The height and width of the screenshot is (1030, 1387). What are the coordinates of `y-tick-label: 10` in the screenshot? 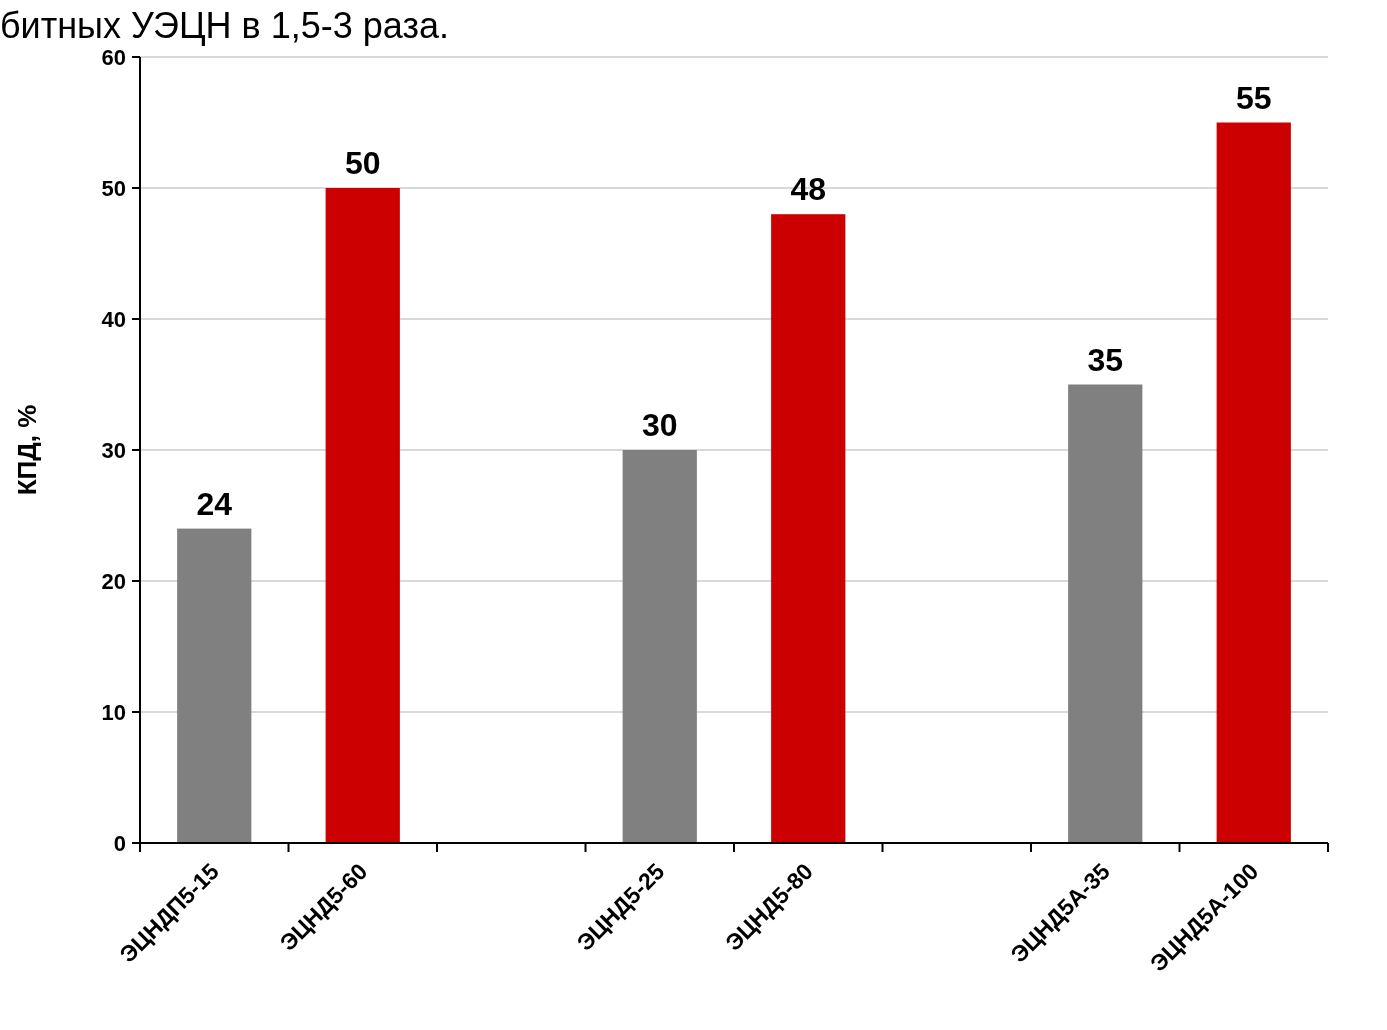 It's located at (113, 712).